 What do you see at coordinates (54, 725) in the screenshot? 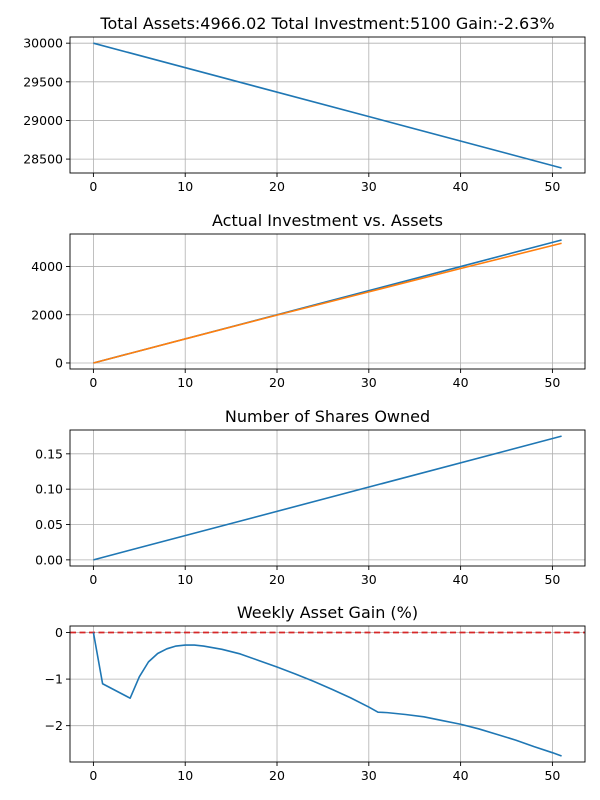
I see `y-tick-label: −2` at bounding box center [54, 725].